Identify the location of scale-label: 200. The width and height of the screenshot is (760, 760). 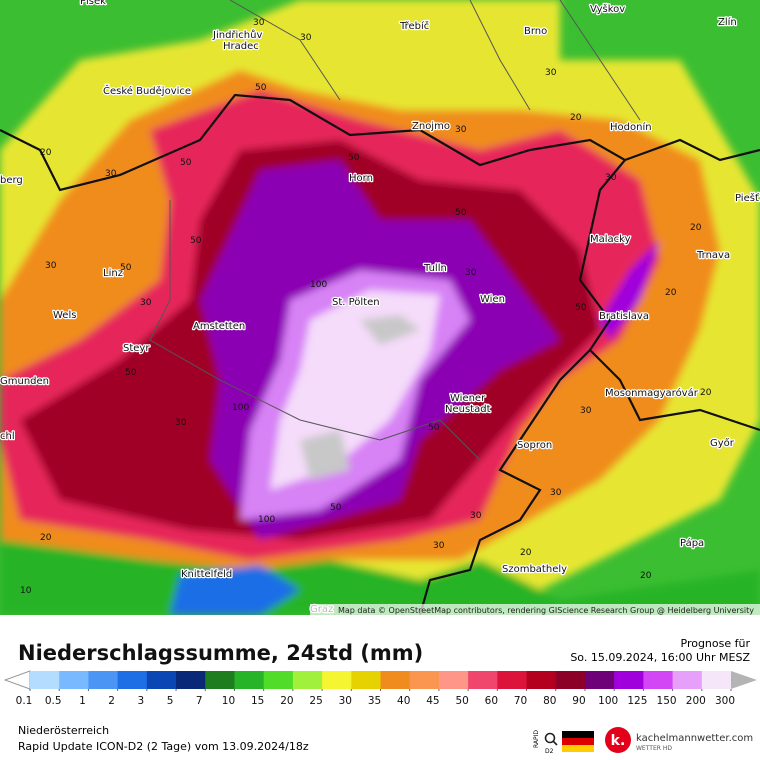
(696, 701).